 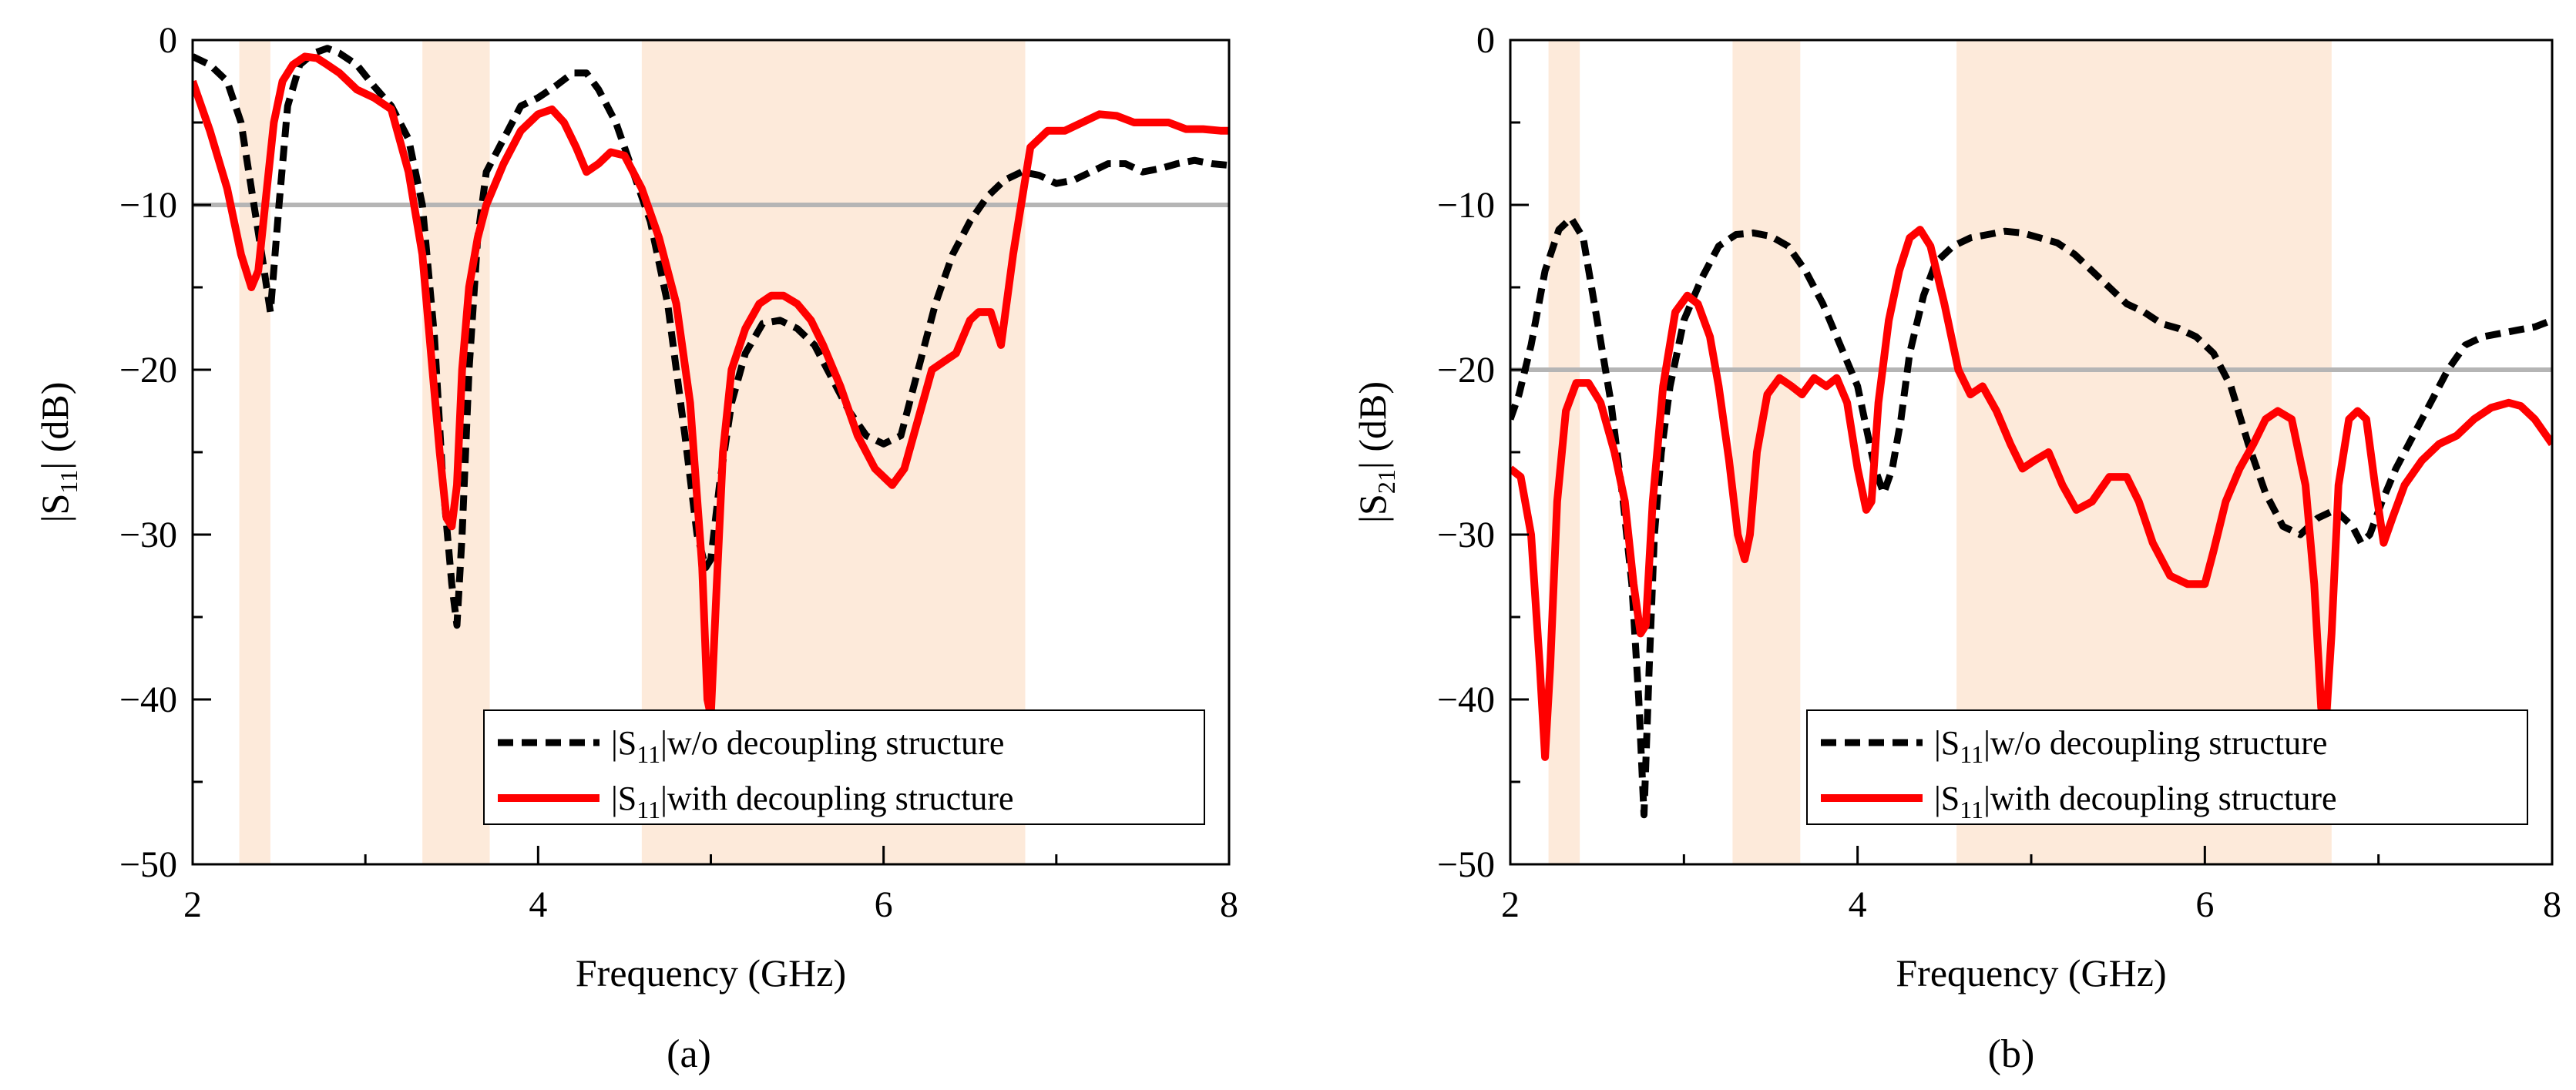 I want to click on y-axis-title: |S11| (dB), so click(x=57, y=453).